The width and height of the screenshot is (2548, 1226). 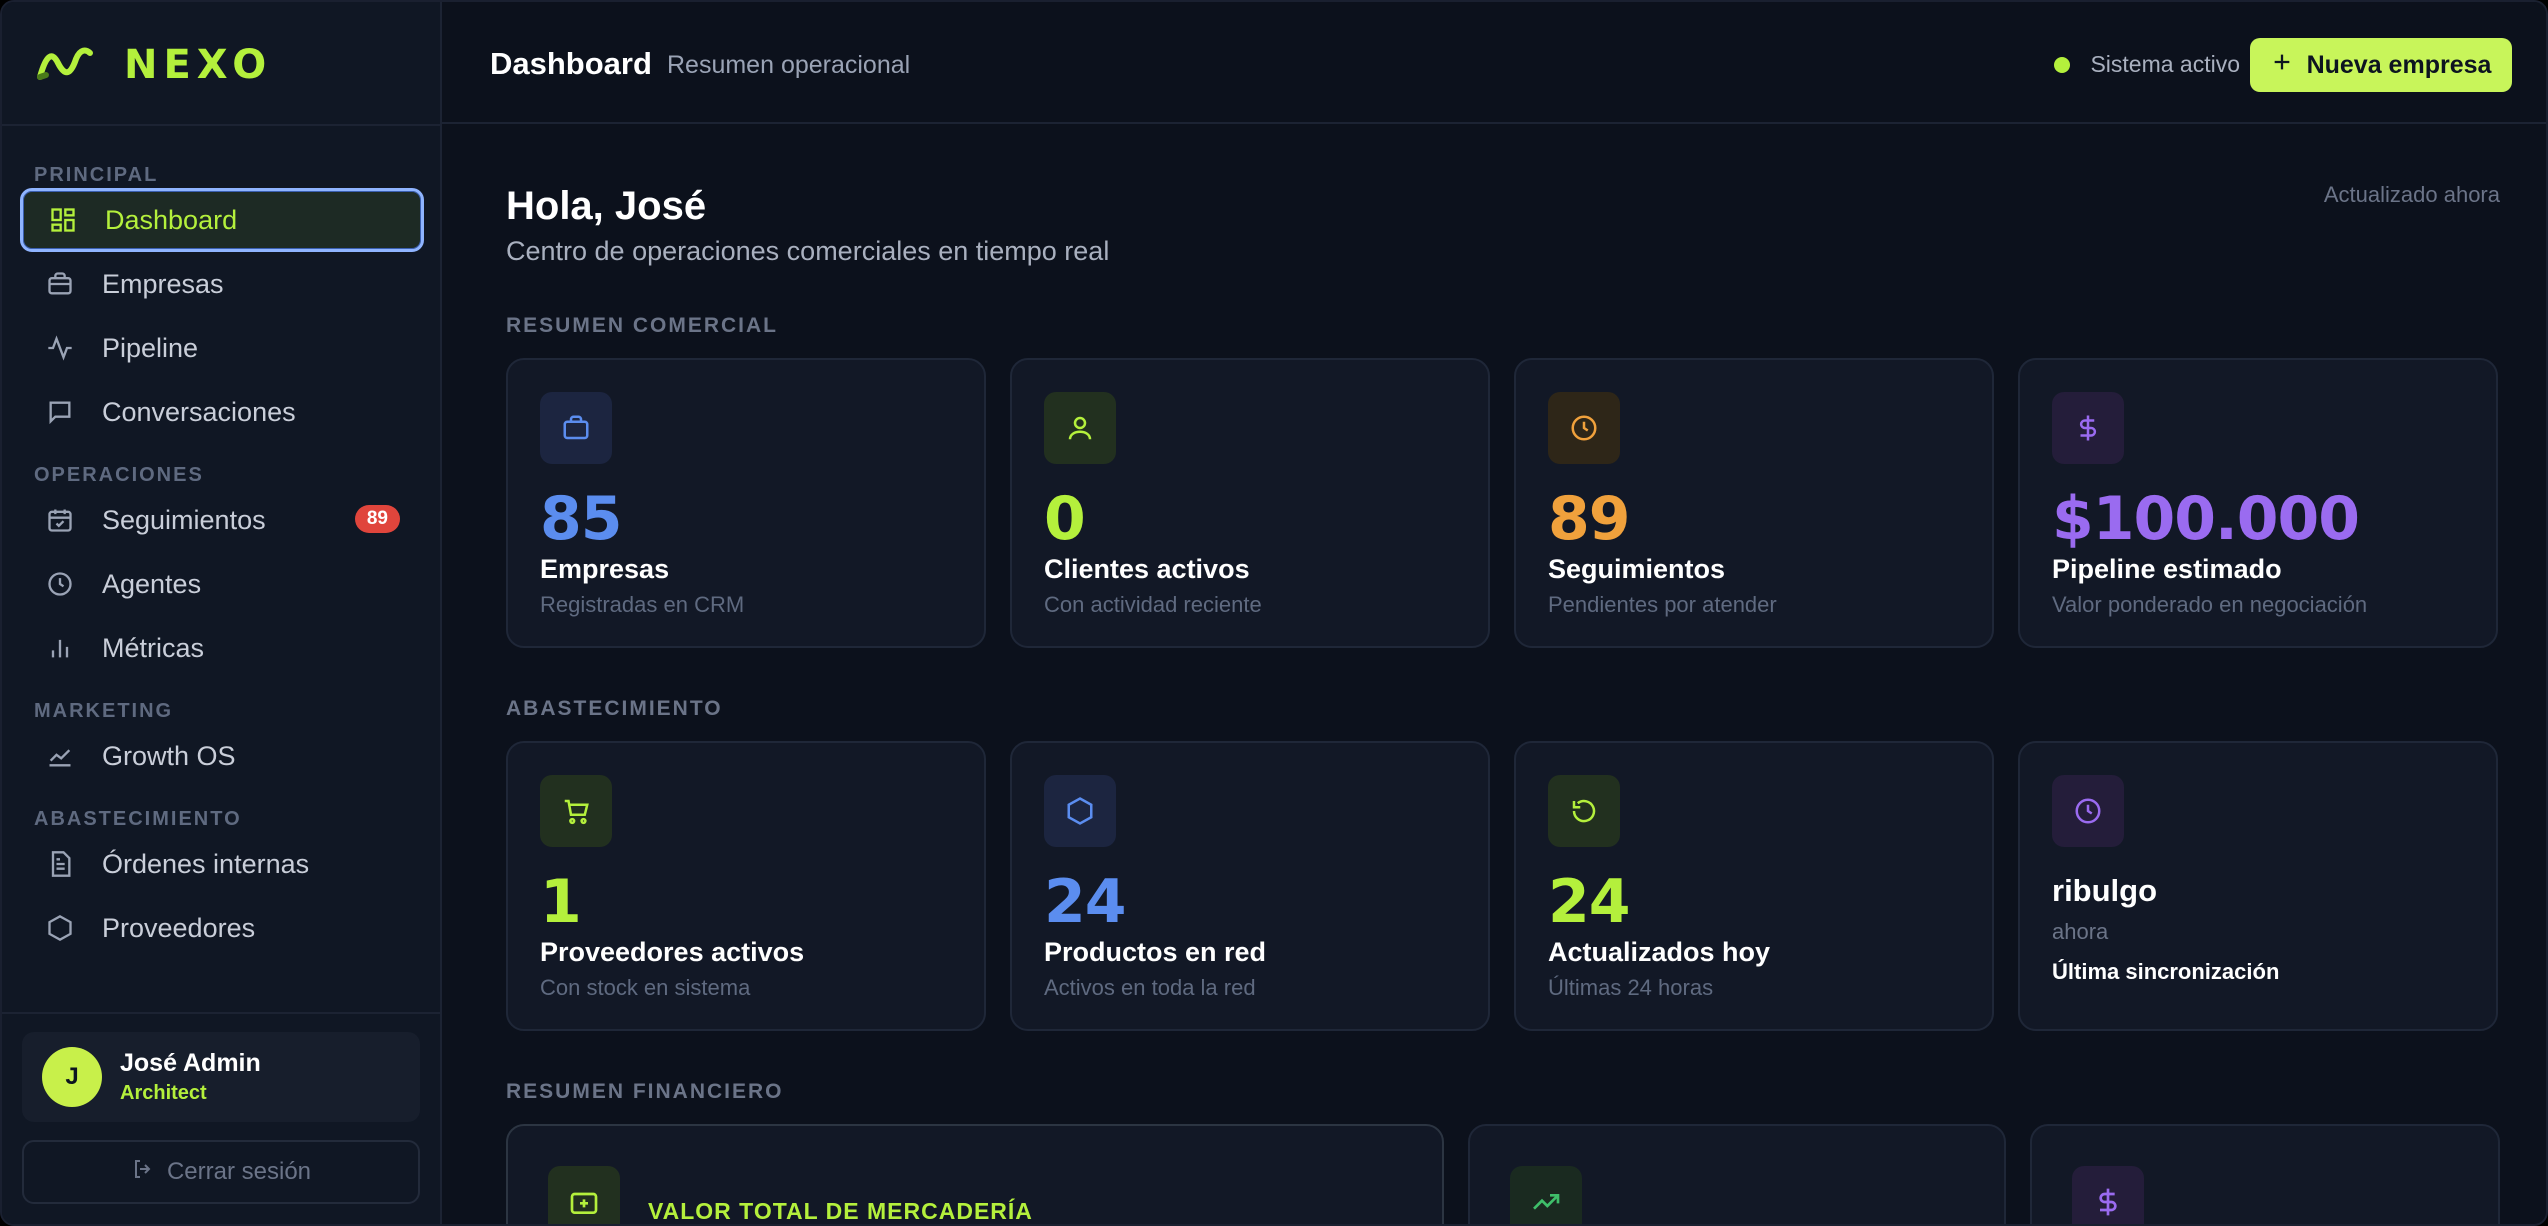 I want to click on sidebar-item-metricas: Métricas, so click(x=222, y=648).